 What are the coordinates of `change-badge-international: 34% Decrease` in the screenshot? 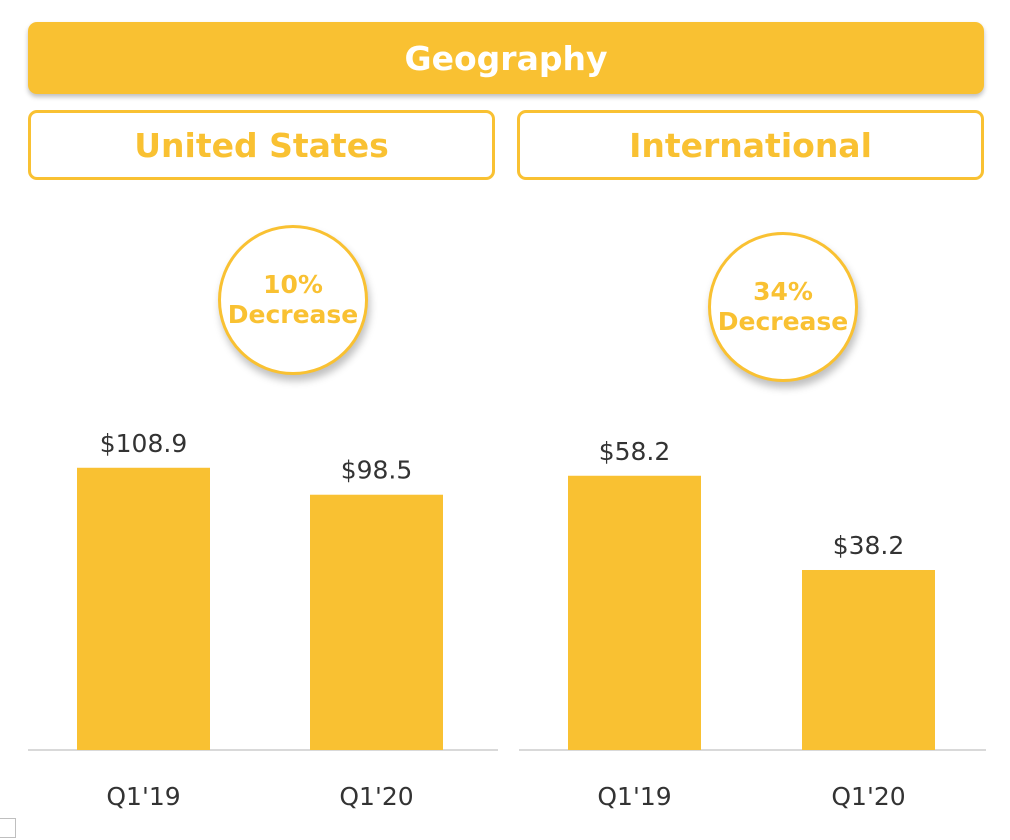 It's located at (783, 307).